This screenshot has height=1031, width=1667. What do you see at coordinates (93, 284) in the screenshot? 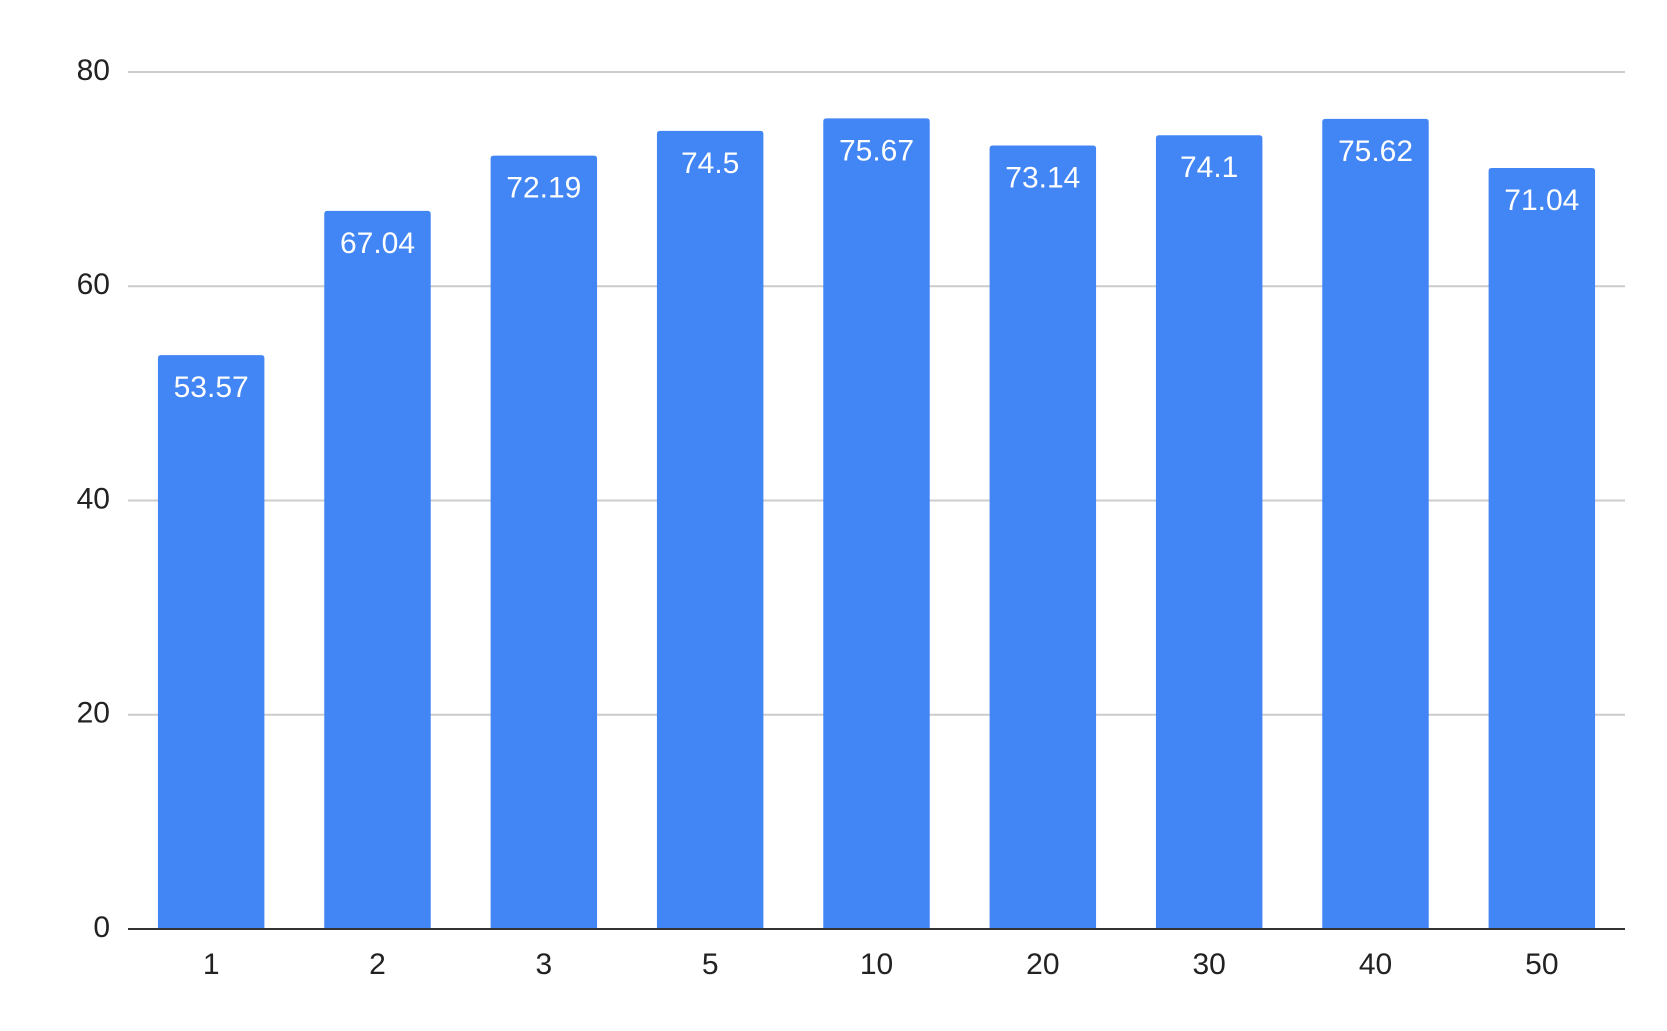
I see `y-tick-label: 60` at bounding box center [93, 284].